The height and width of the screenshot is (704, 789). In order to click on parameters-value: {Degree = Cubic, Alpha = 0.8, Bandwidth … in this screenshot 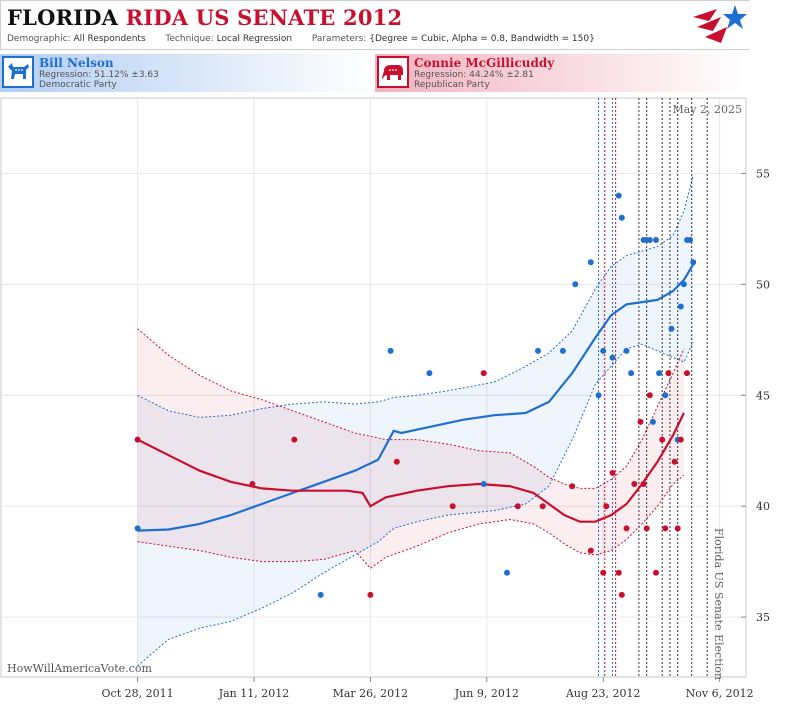, I will do `click(482, 39)`.